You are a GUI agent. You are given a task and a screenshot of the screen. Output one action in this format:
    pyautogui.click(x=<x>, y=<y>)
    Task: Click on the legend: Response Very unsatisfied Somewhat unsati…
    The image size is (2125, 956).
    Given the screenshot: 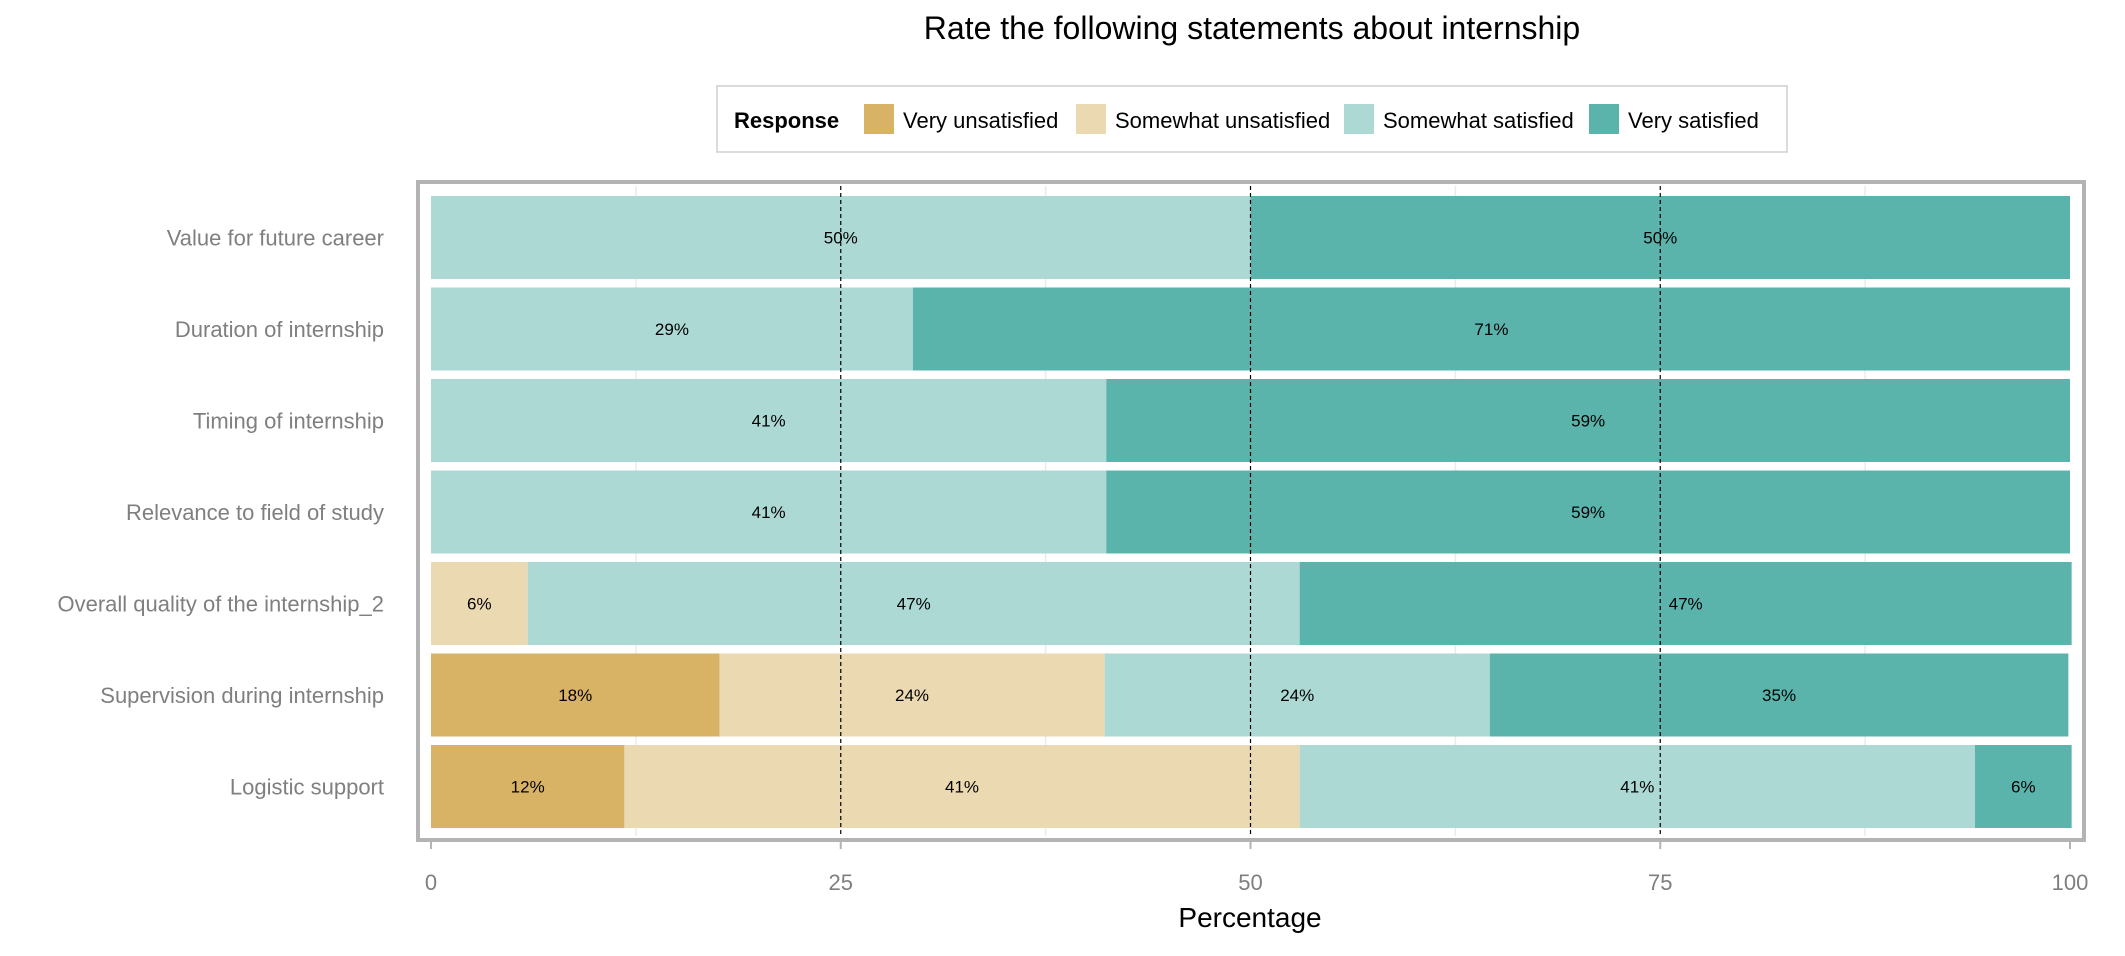 What is the action you would take?
    pyautogui.click(x=1252, y=119)
    